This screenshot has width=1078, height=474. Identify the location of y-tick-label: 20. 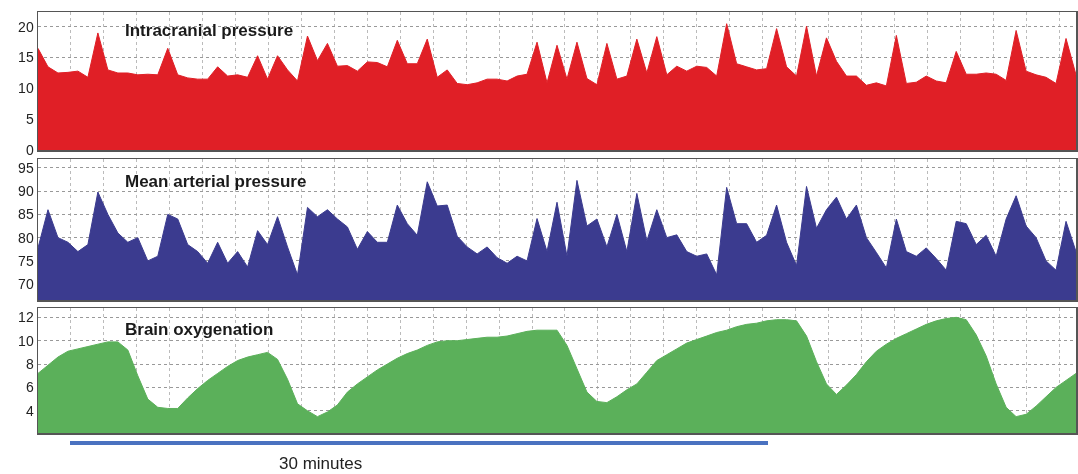
(26, 26).